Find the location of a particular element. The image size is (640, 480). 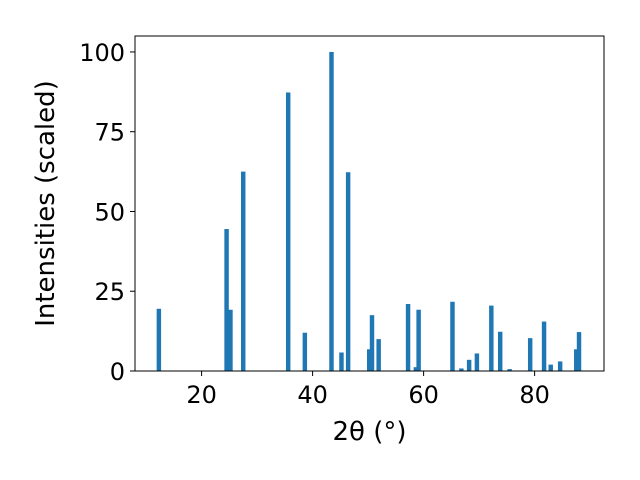

x-axis-ticks: 20 40 60 80 is located at coordinates (368, 390).